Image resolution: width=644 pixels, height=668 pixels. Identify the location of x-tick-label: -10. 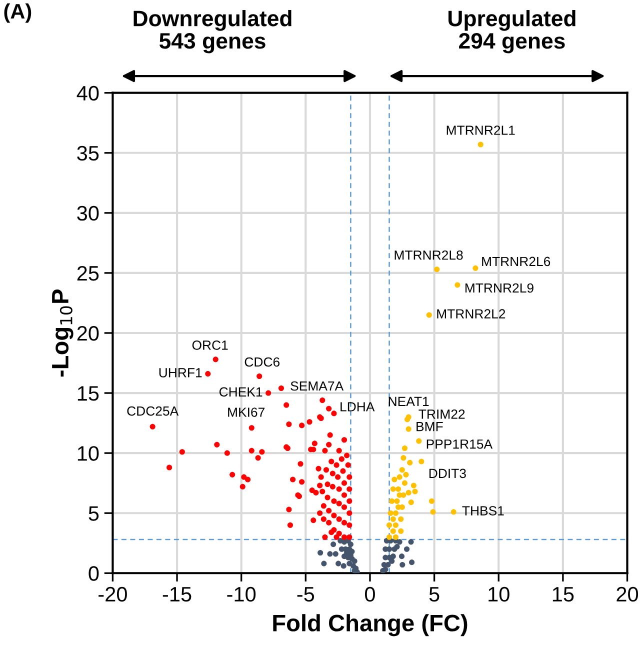
(241, 594).